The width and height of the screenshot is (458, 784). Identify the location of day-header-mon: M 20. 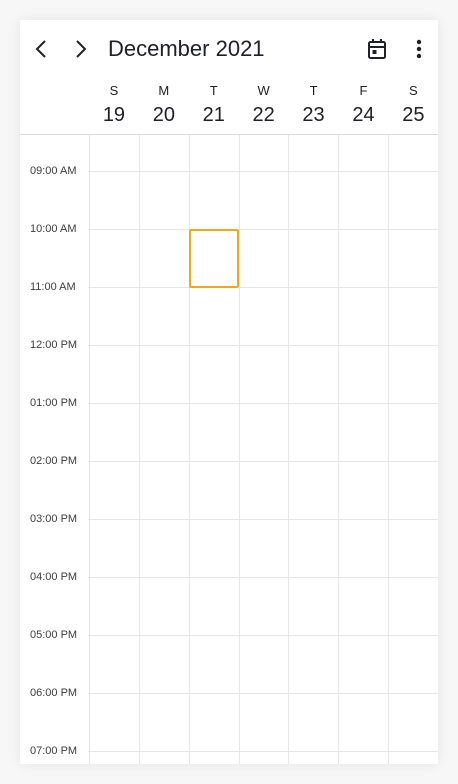
(164, 107).